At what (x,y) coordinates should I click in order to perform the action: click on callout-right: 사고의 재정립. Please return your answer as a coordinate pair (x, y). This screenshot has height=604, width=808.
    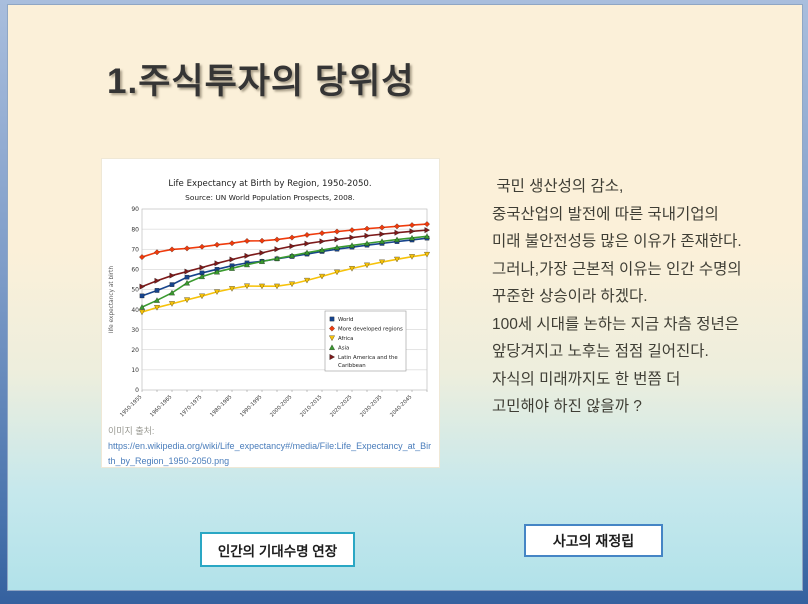
    Looking at the image, I should click on (593, 540).